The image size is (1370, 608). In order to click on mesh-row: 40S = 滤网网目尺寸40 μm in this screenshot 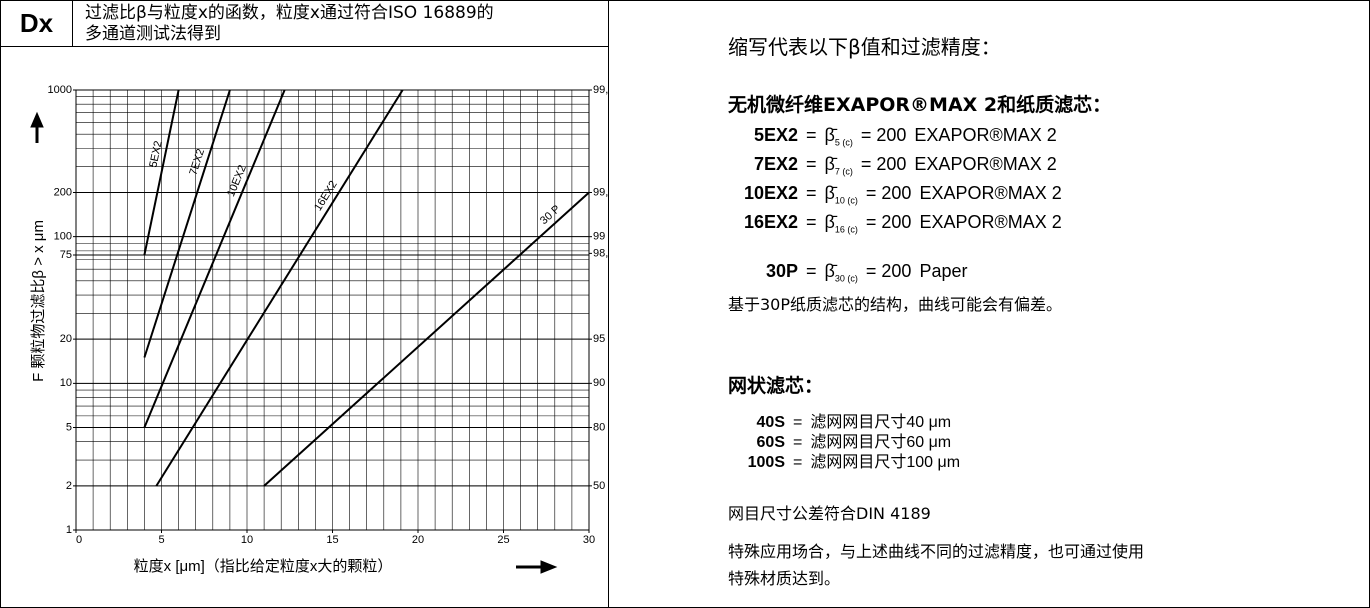, I will do `click(840, 420)`.